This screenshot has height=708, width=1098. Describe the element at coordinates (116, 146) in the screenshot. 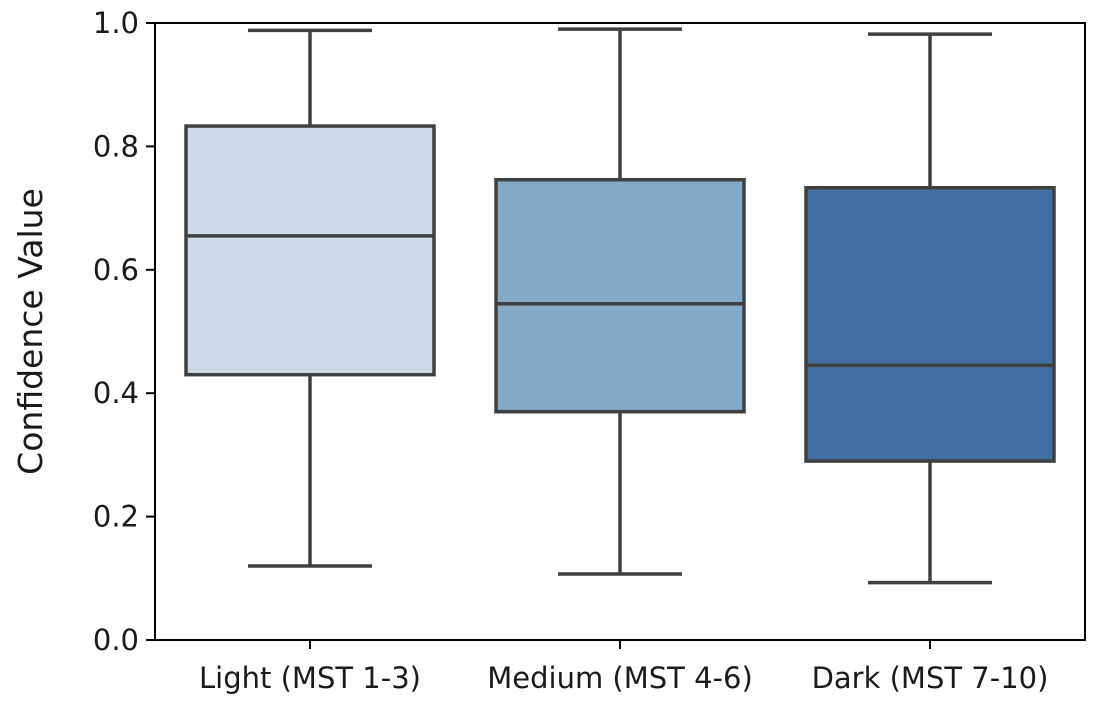

I see `y-tick-label: 0.8` at that location.